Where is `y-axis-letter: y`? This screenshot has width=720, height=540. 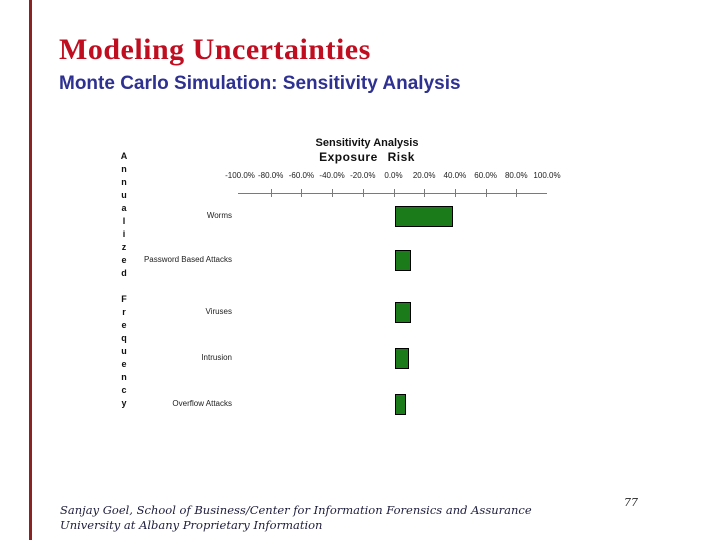 y-axis-letter: y is located at coordinates (124, 403).